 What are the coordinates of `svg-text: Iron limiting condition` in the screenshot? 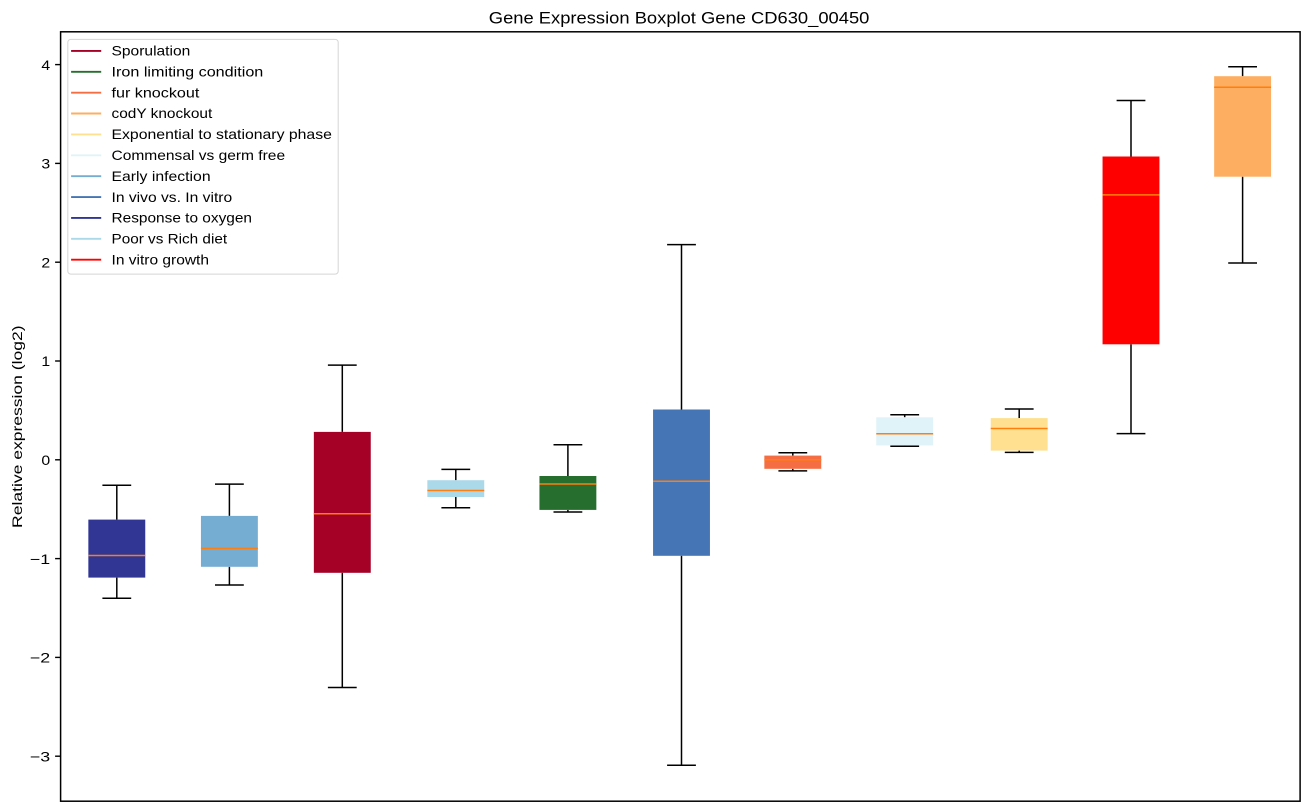 It's located at (188, 72).